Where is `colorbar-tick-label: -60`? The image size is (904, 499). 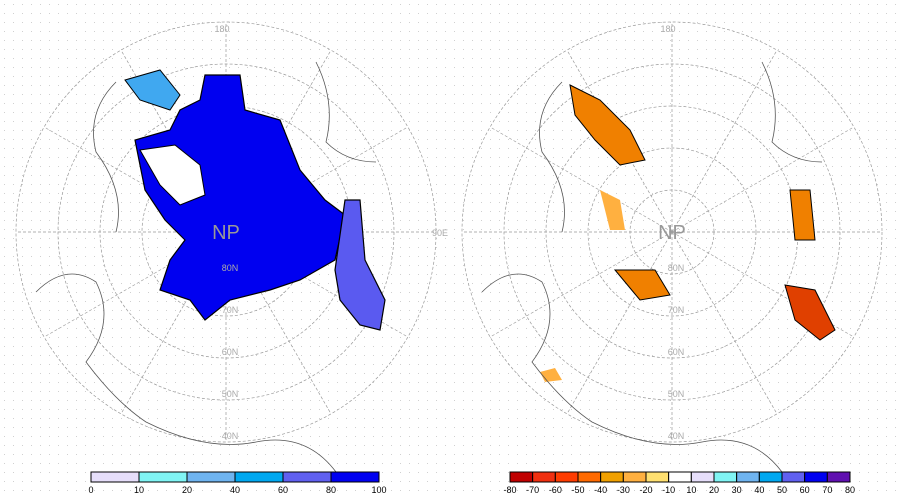 colorbar-tick-label: -60 is located at coordinates (555, 490).